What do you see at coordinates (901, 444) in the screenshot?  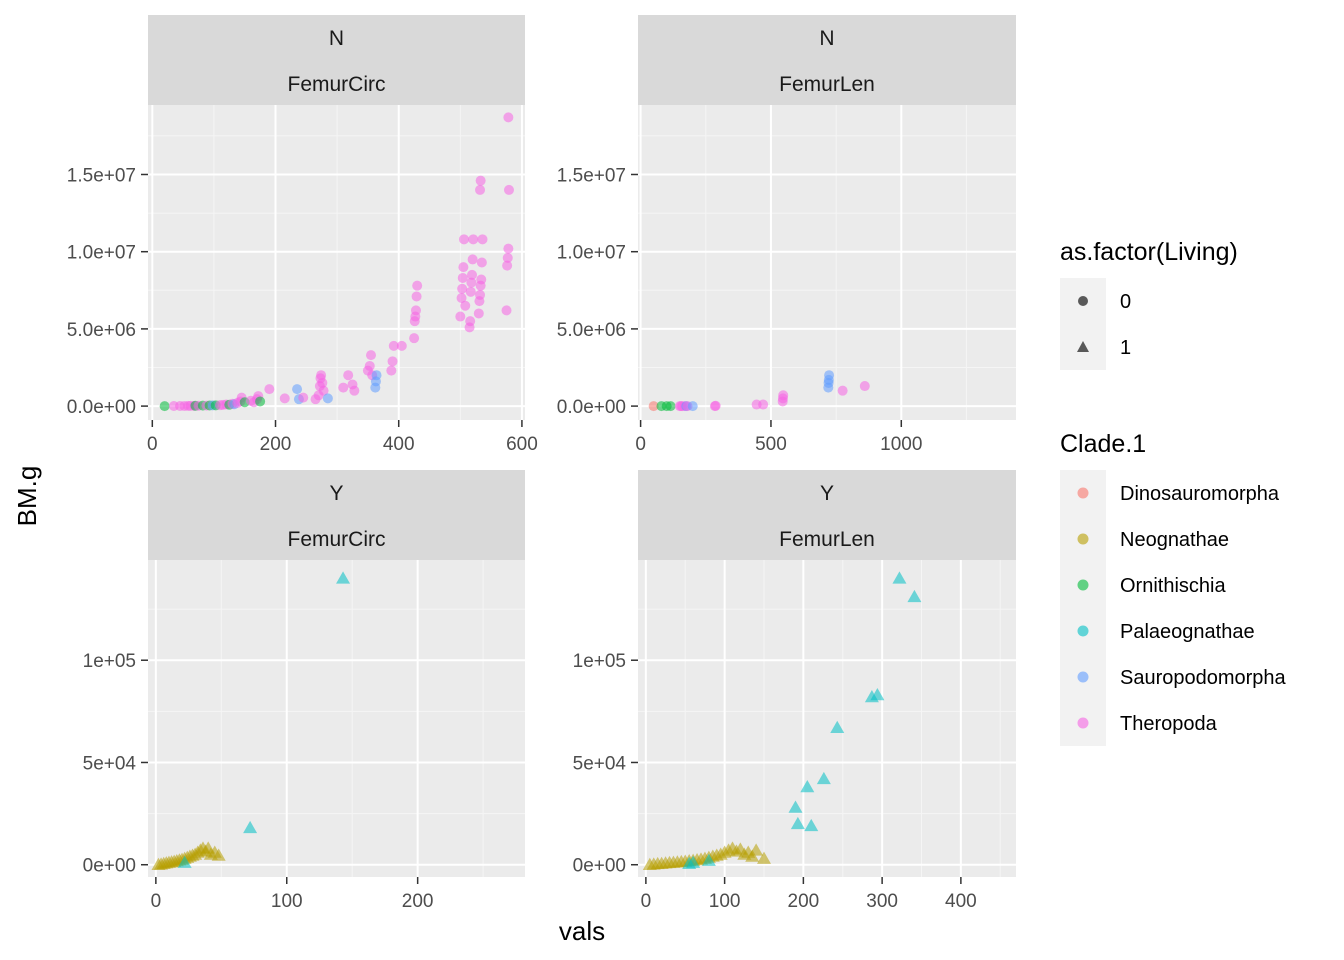 I see `x-tick-label: 1000` at bounding box center [901, 444].